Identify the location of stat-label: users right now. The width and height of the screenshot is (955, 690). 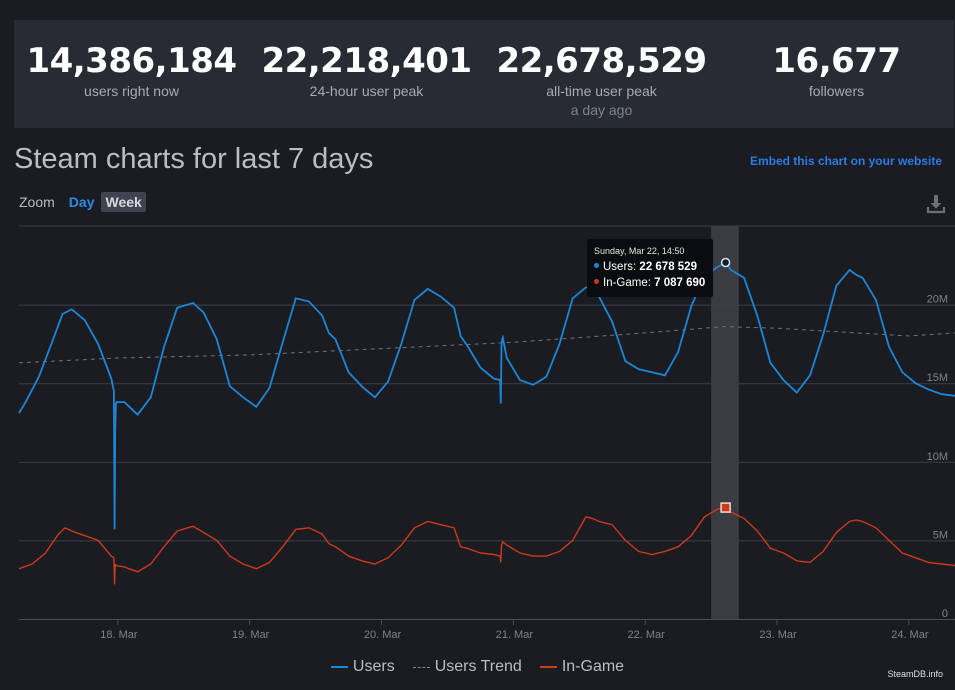
(131, 91).